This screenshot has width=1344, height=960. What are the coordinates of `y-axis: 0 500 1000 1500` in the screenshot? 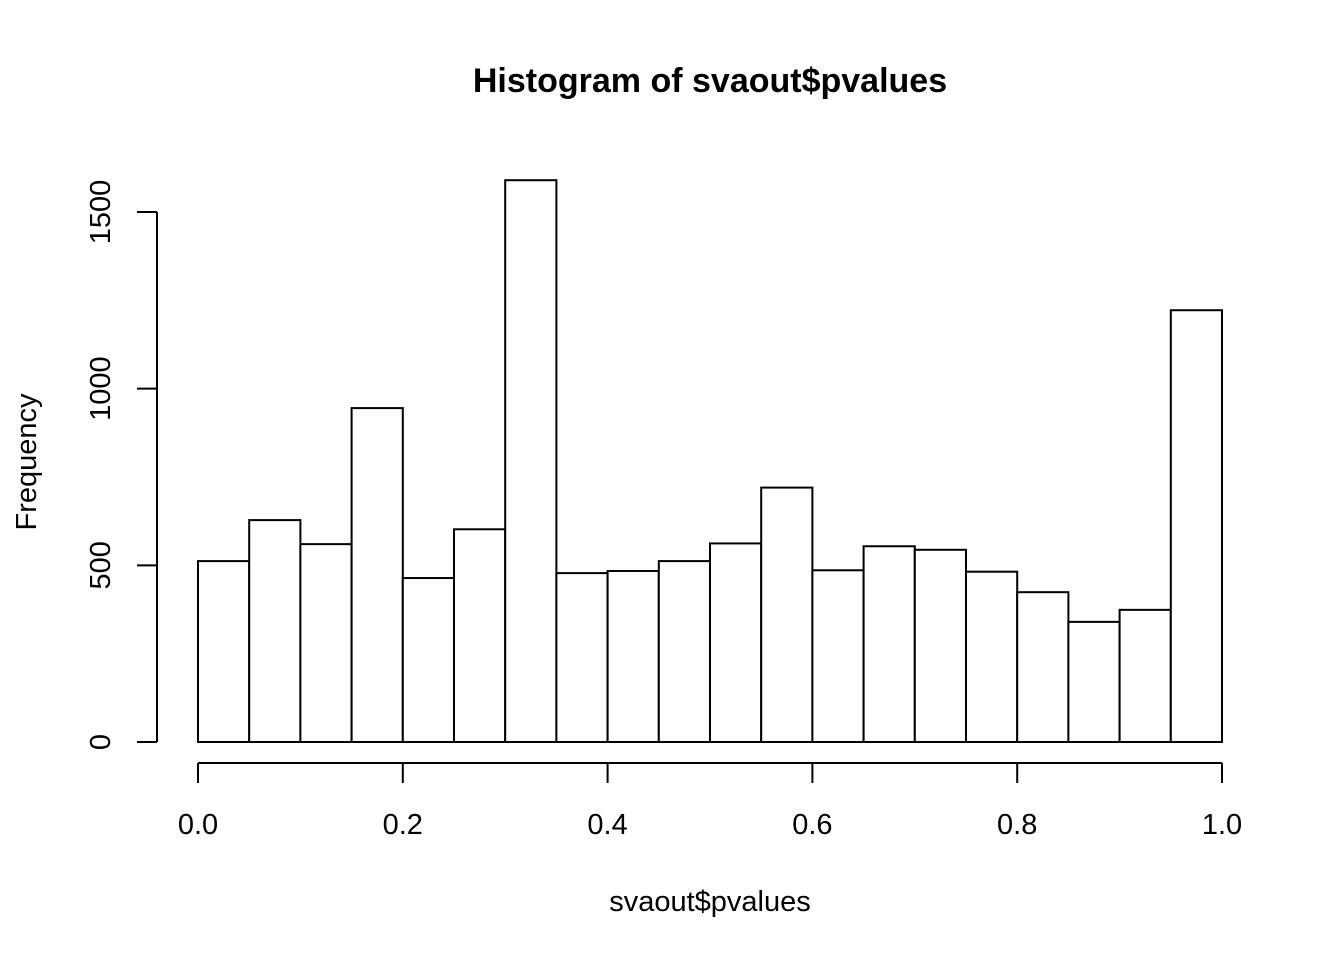 It's located at (121, 465).